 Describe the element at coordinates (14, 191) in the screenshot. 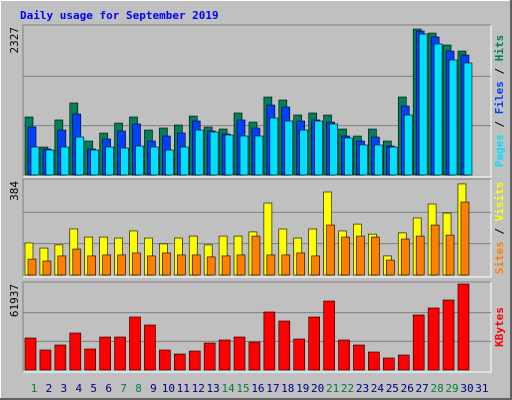

I see `y-tick-label: 384` at that location.